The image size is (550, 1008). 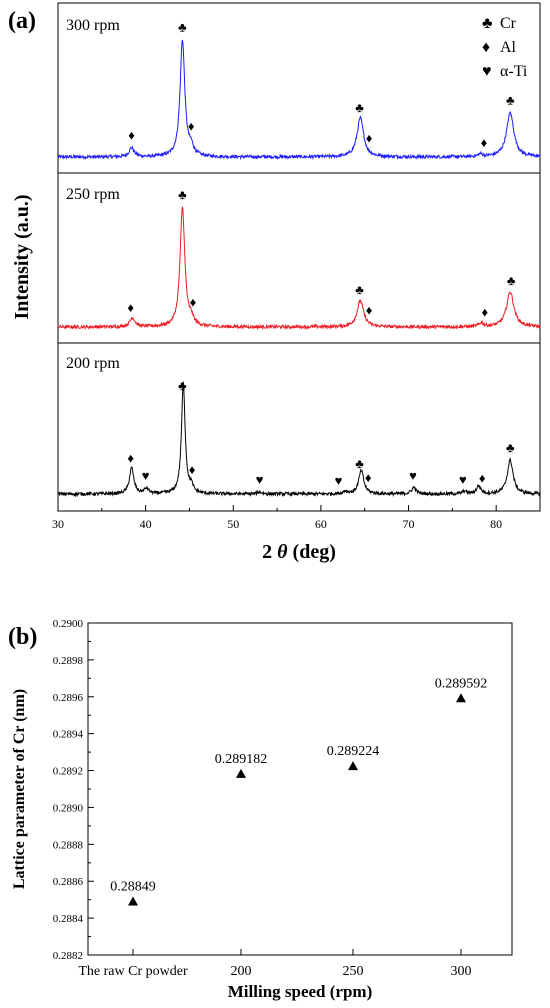 I want to click on x-tick-label: 70, so click(x=409, y=524).